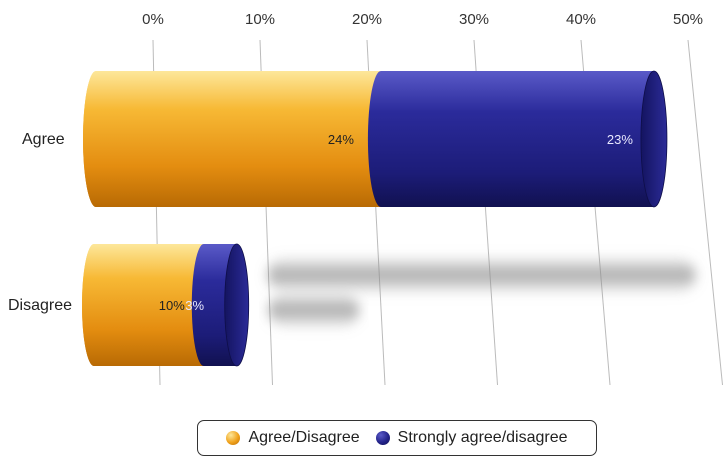  I want to click on x-tick-label: 50%, so click(688, 19).